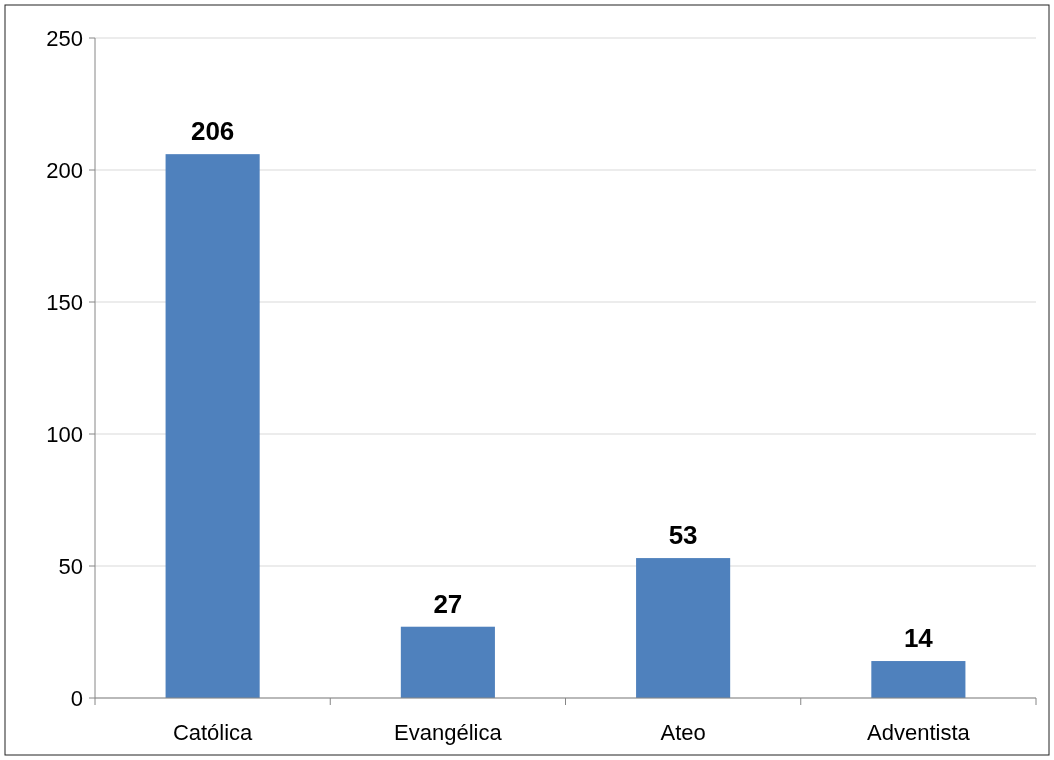  Describe the element at coordinates (64, 302) in the screenshot. I see `y-tick-label: 150` at that location.